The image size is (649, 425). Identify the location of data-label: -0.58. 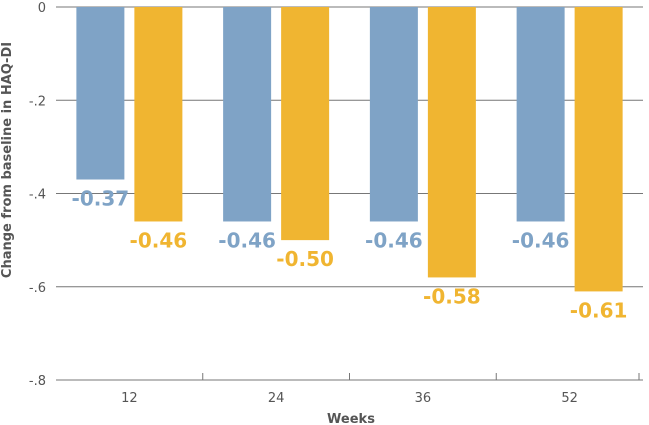
(452, 296).